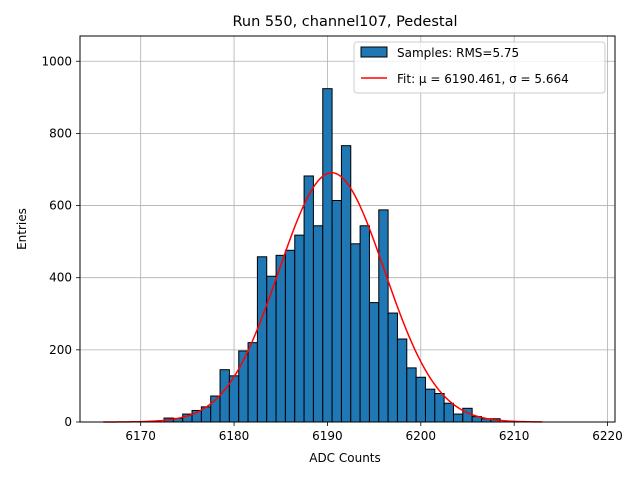 The image size is (640, 480). I want to click on legend-box, so click(479, 67).